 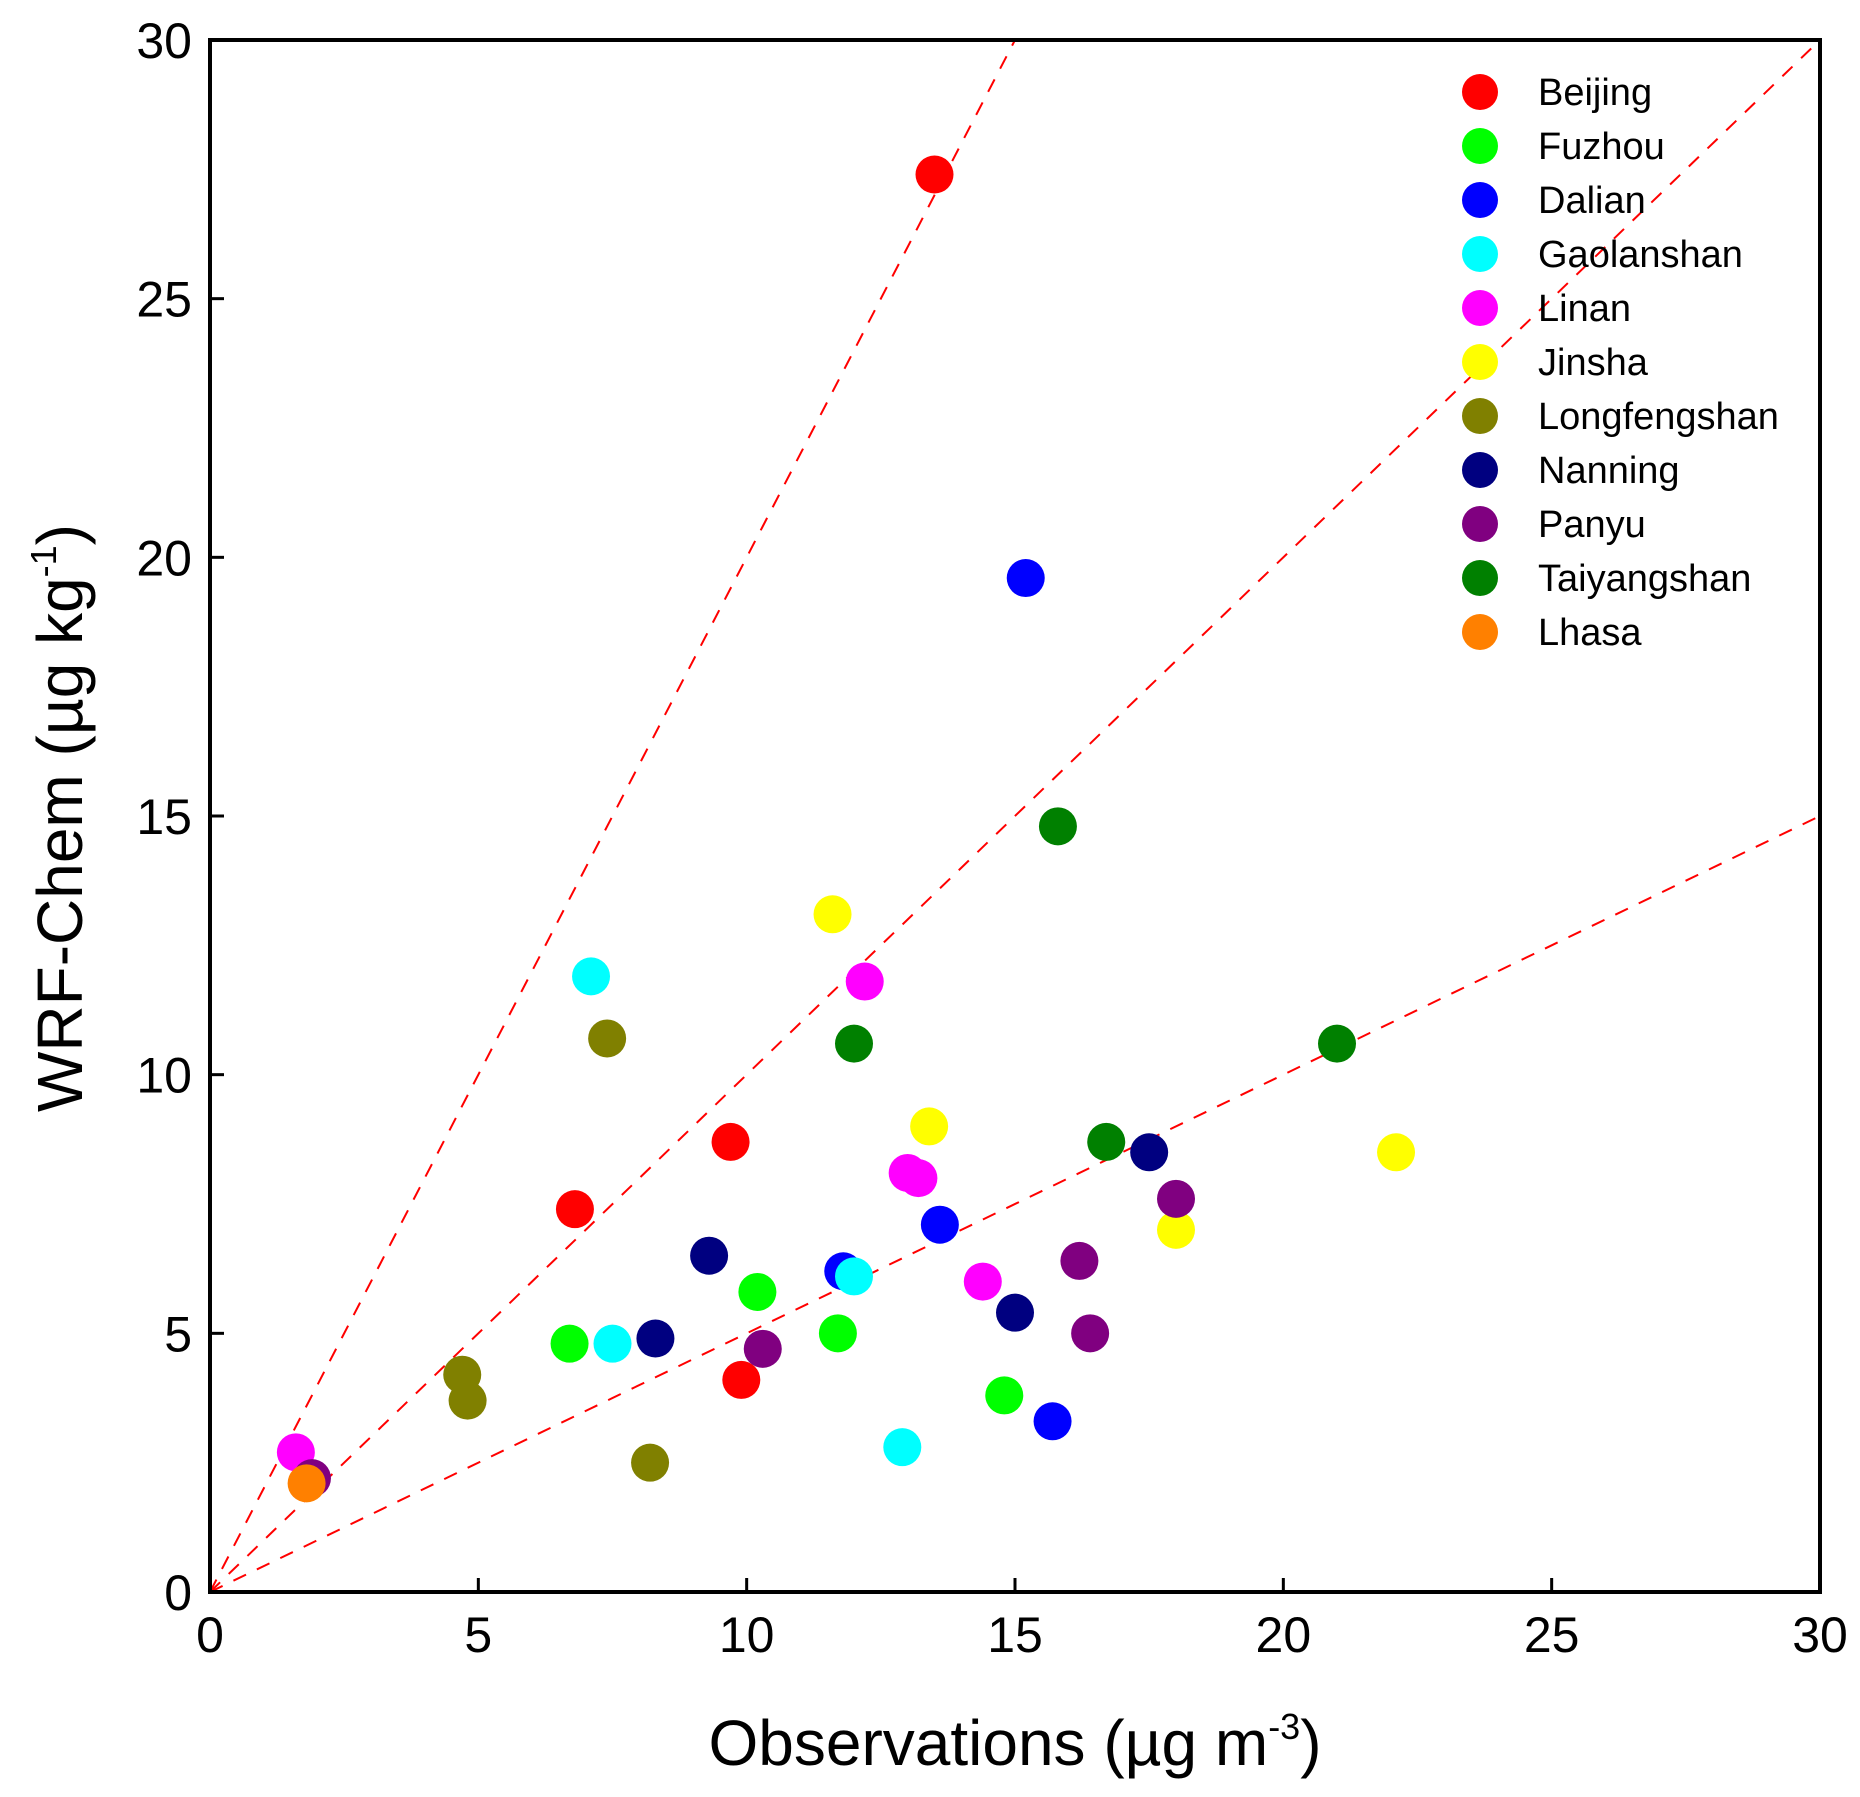 I want to click on legend-label-dalian: Dalian, so click(x=1592, y=201).